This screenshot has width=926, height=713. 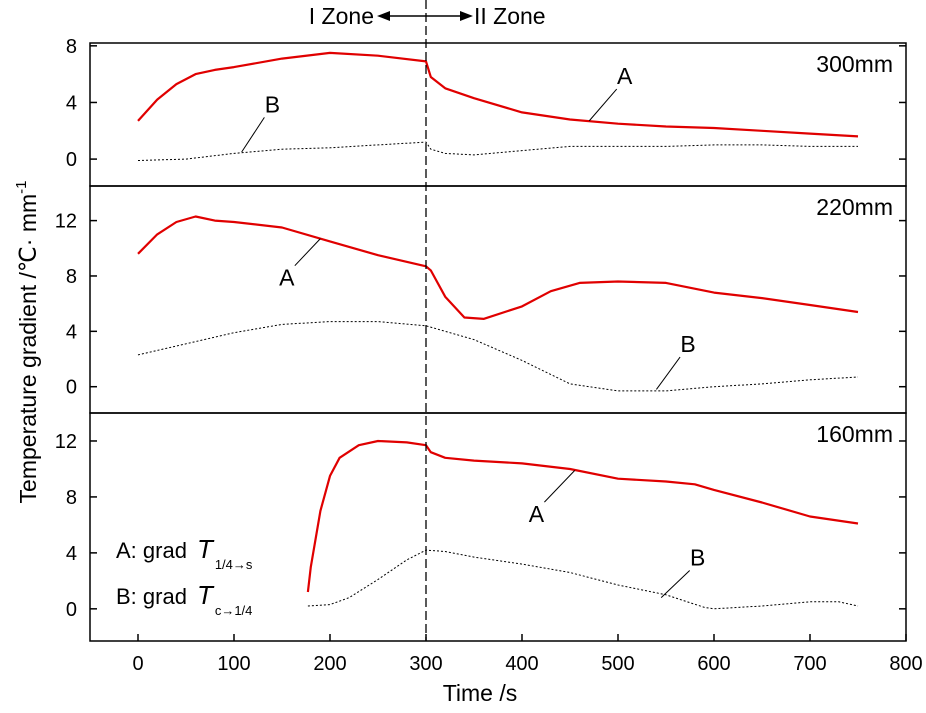 What do you see at coordinates (521, 664) in the screenshot?
I see `x-tick-label: 400` at bounding box center [521, 664].